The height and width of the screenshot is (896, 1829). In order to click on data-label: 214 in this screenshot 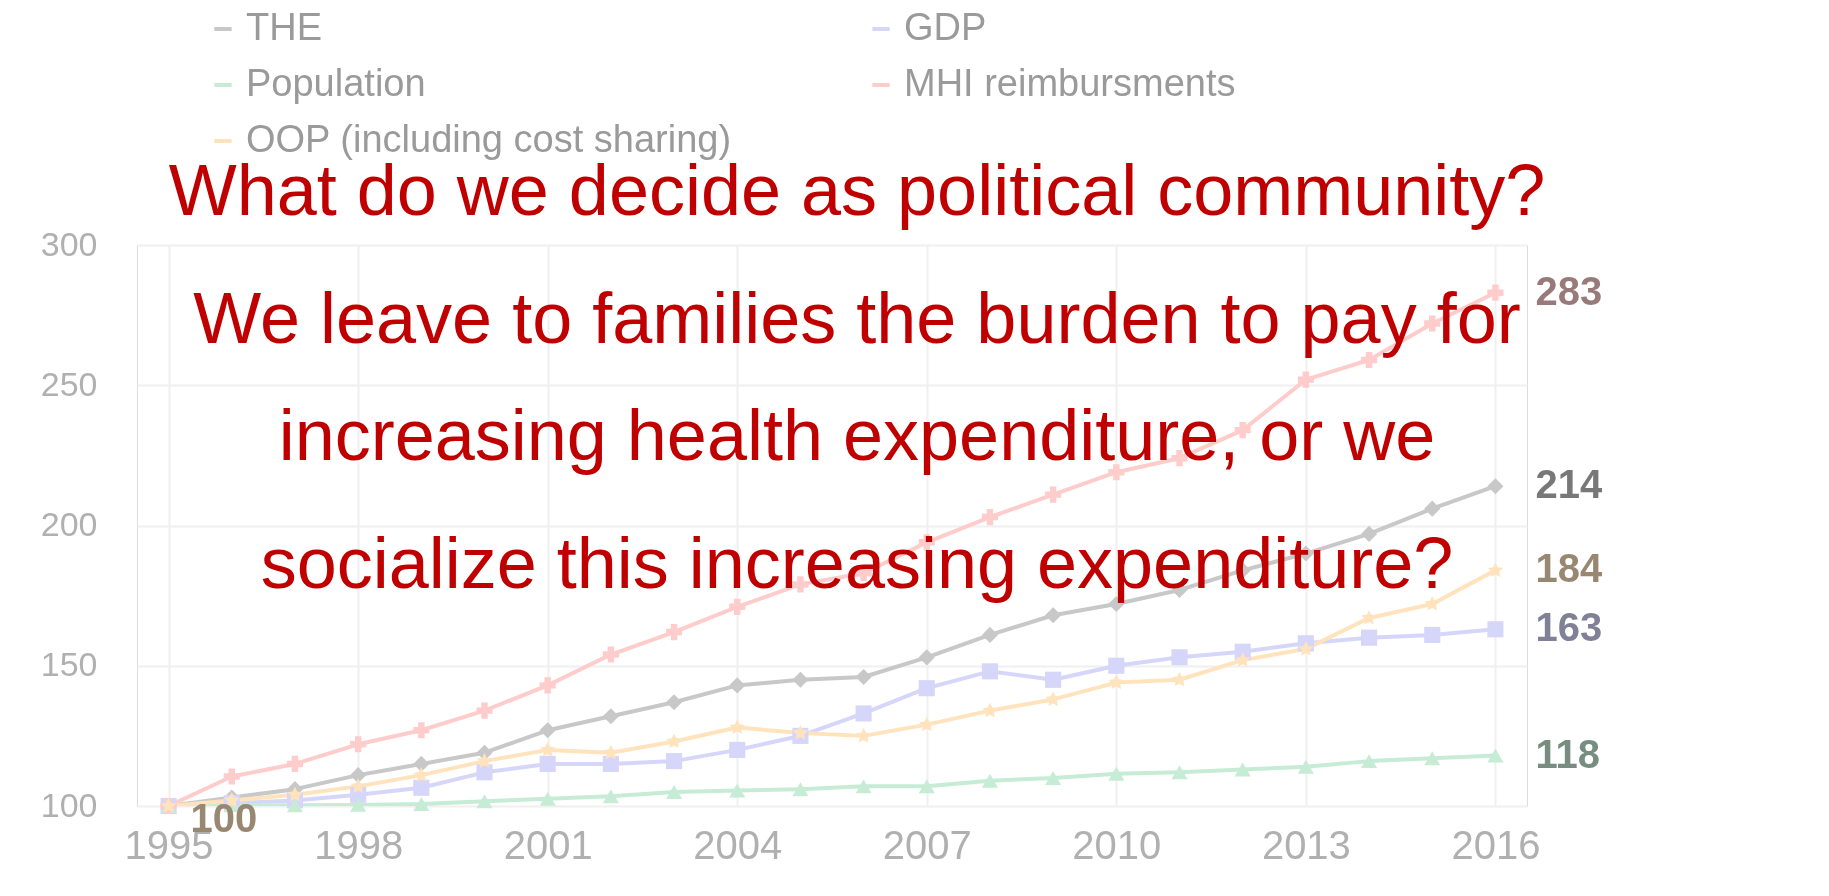, I will do `click(1569, 484)`.